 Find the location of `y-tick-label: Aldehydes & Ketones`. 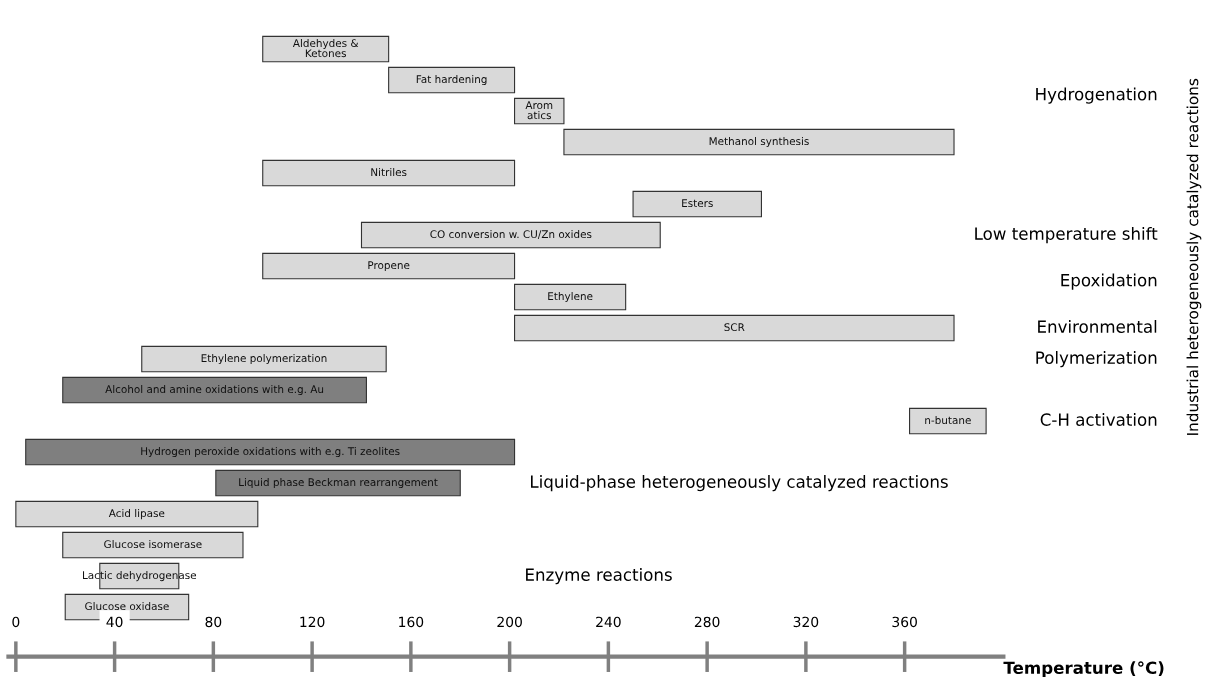

y-tick-label: Aldehydes & Ketones is located at coordinates (325, 48).